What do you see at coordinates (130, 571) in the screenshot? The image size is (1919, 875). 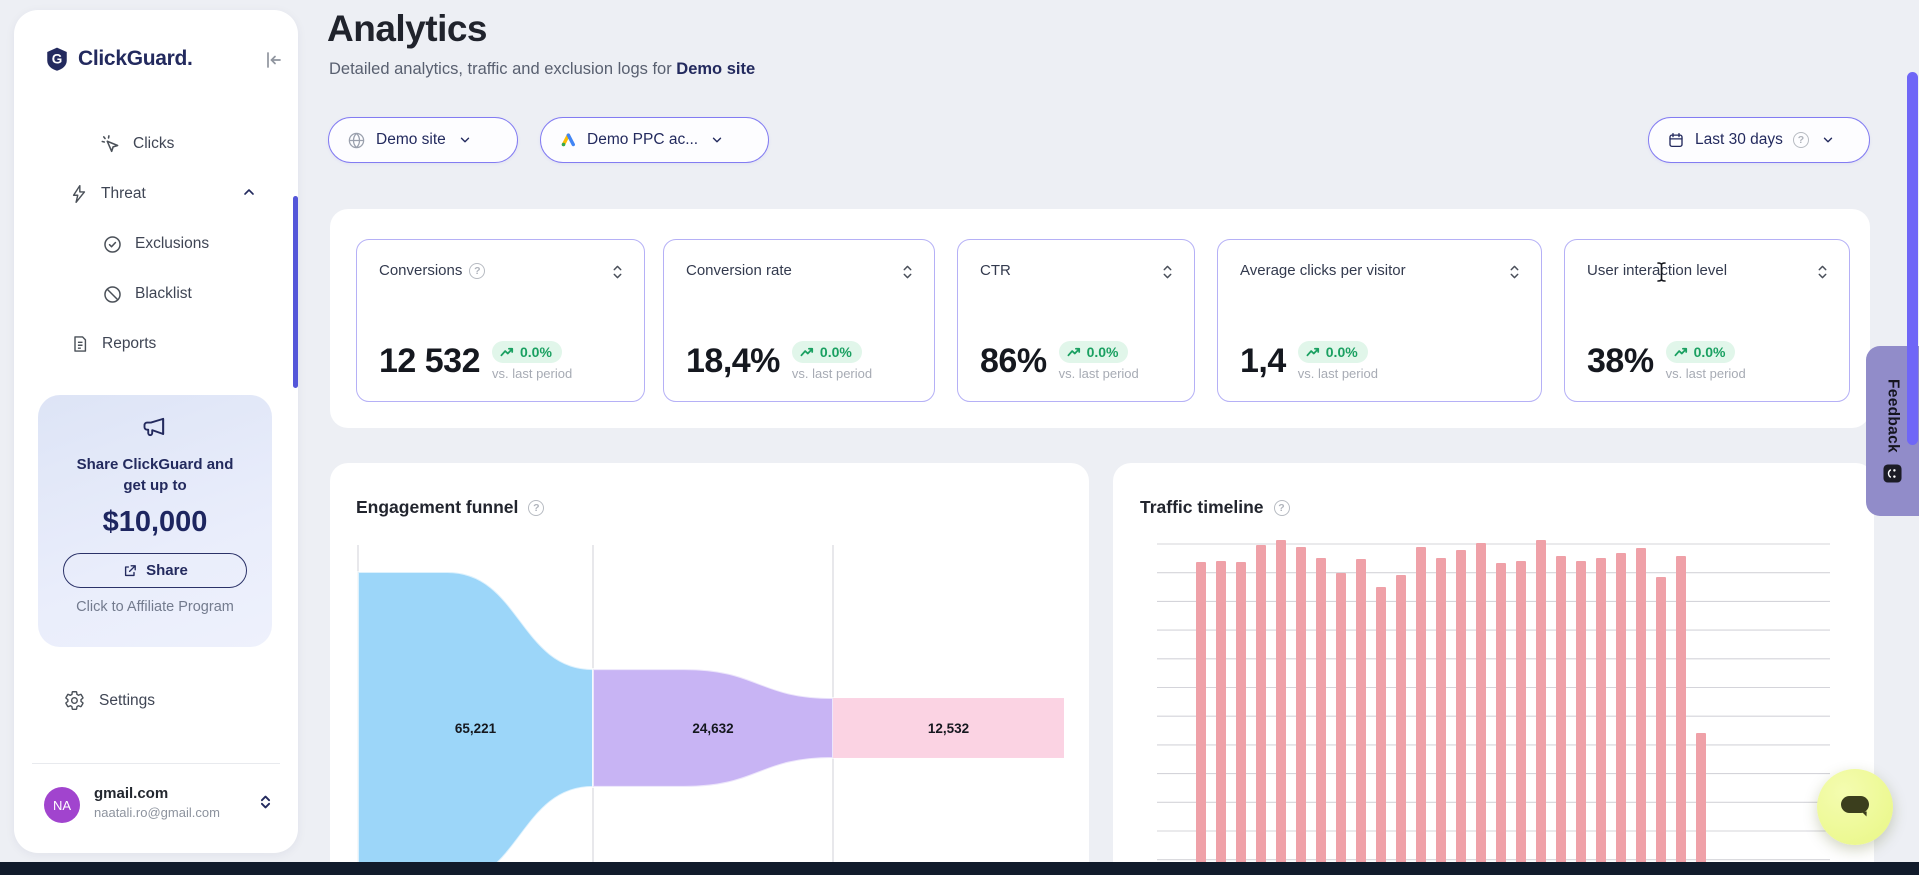 I see `external-link-icon` at bounding box center [130, 571].